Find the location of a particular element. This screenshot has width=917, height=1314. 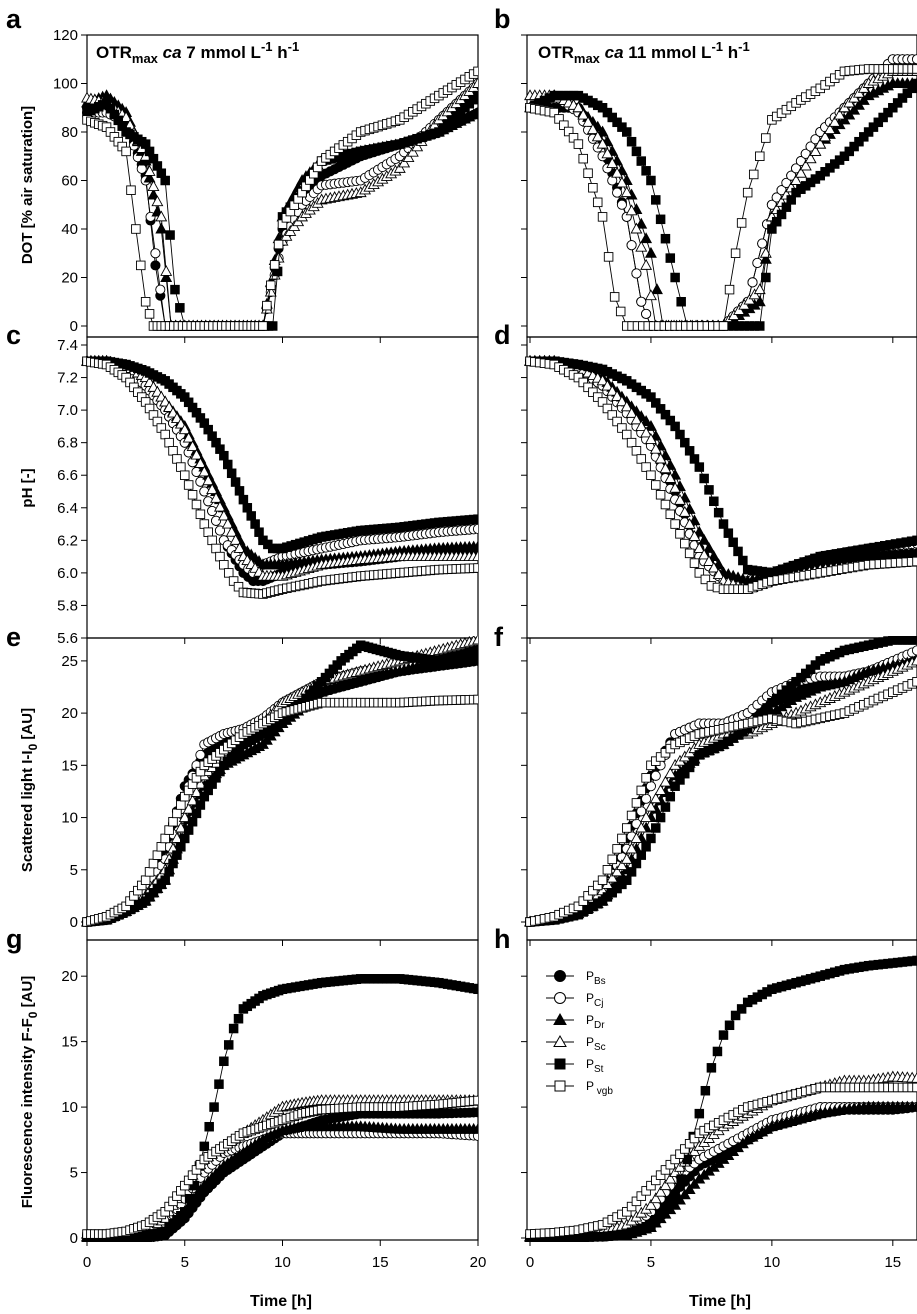

series-line-pbs is located at coordinates (723, 791).